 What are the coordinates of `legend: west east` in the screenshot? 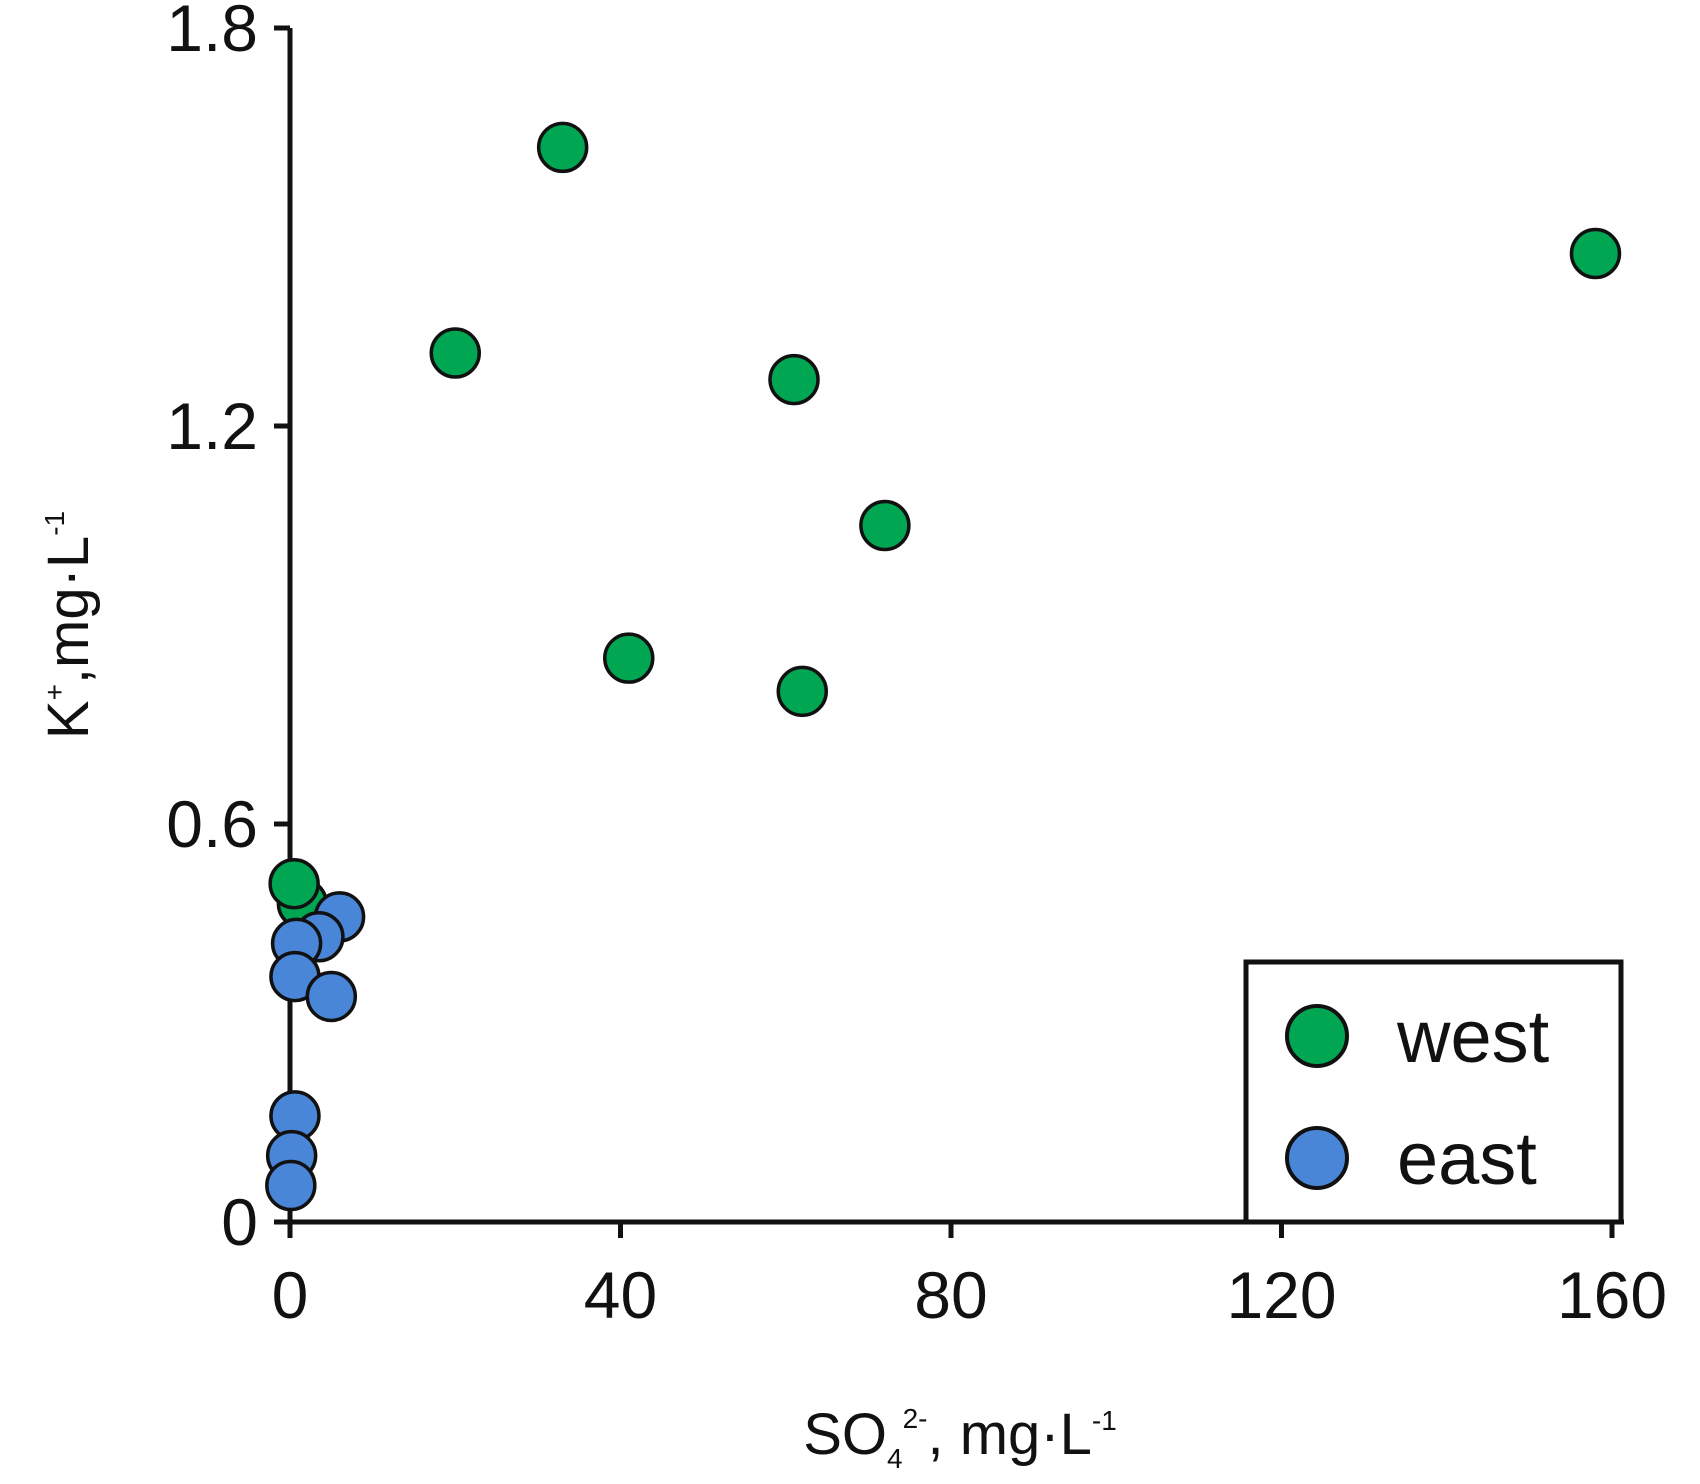 It's located at (1433, 1092).